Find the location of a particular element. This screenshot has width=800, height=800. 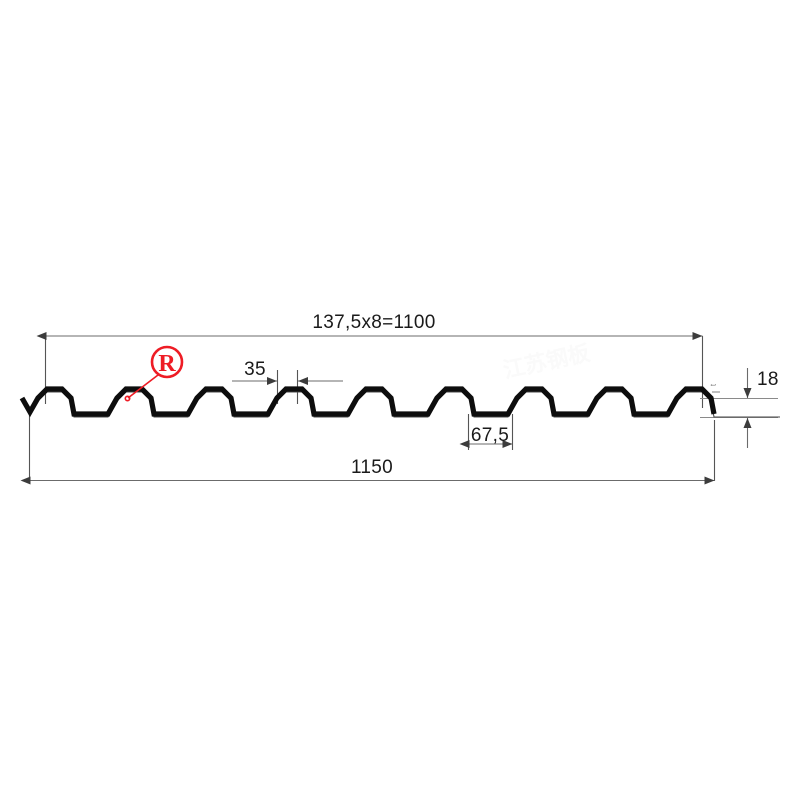

profile-main-outline is located at coordinates (368, 402).